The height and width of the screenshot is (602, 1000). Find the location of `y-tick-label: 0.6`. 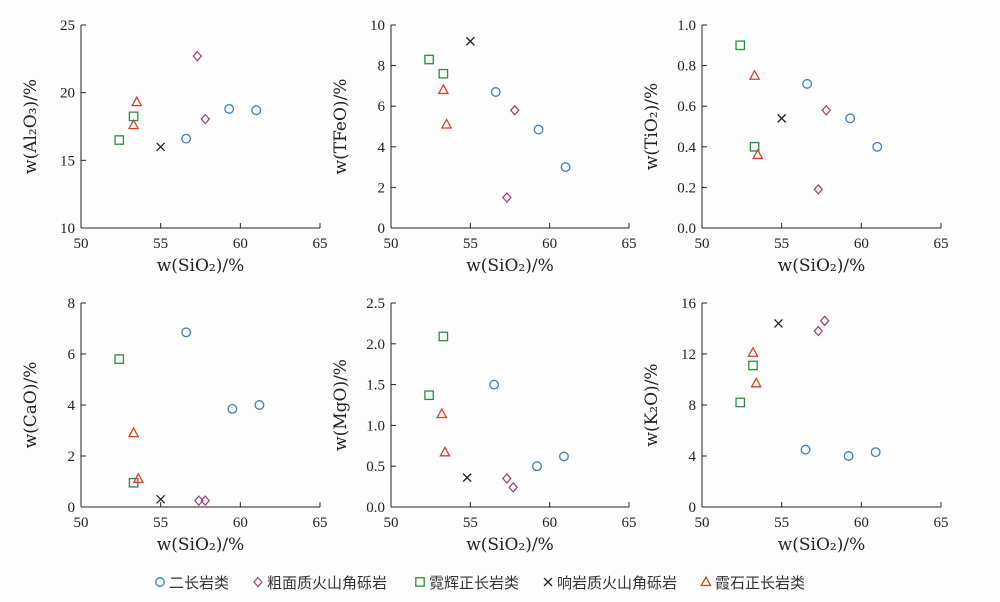

y-tick-label: 0.6 is located at coordinates (686, 107).